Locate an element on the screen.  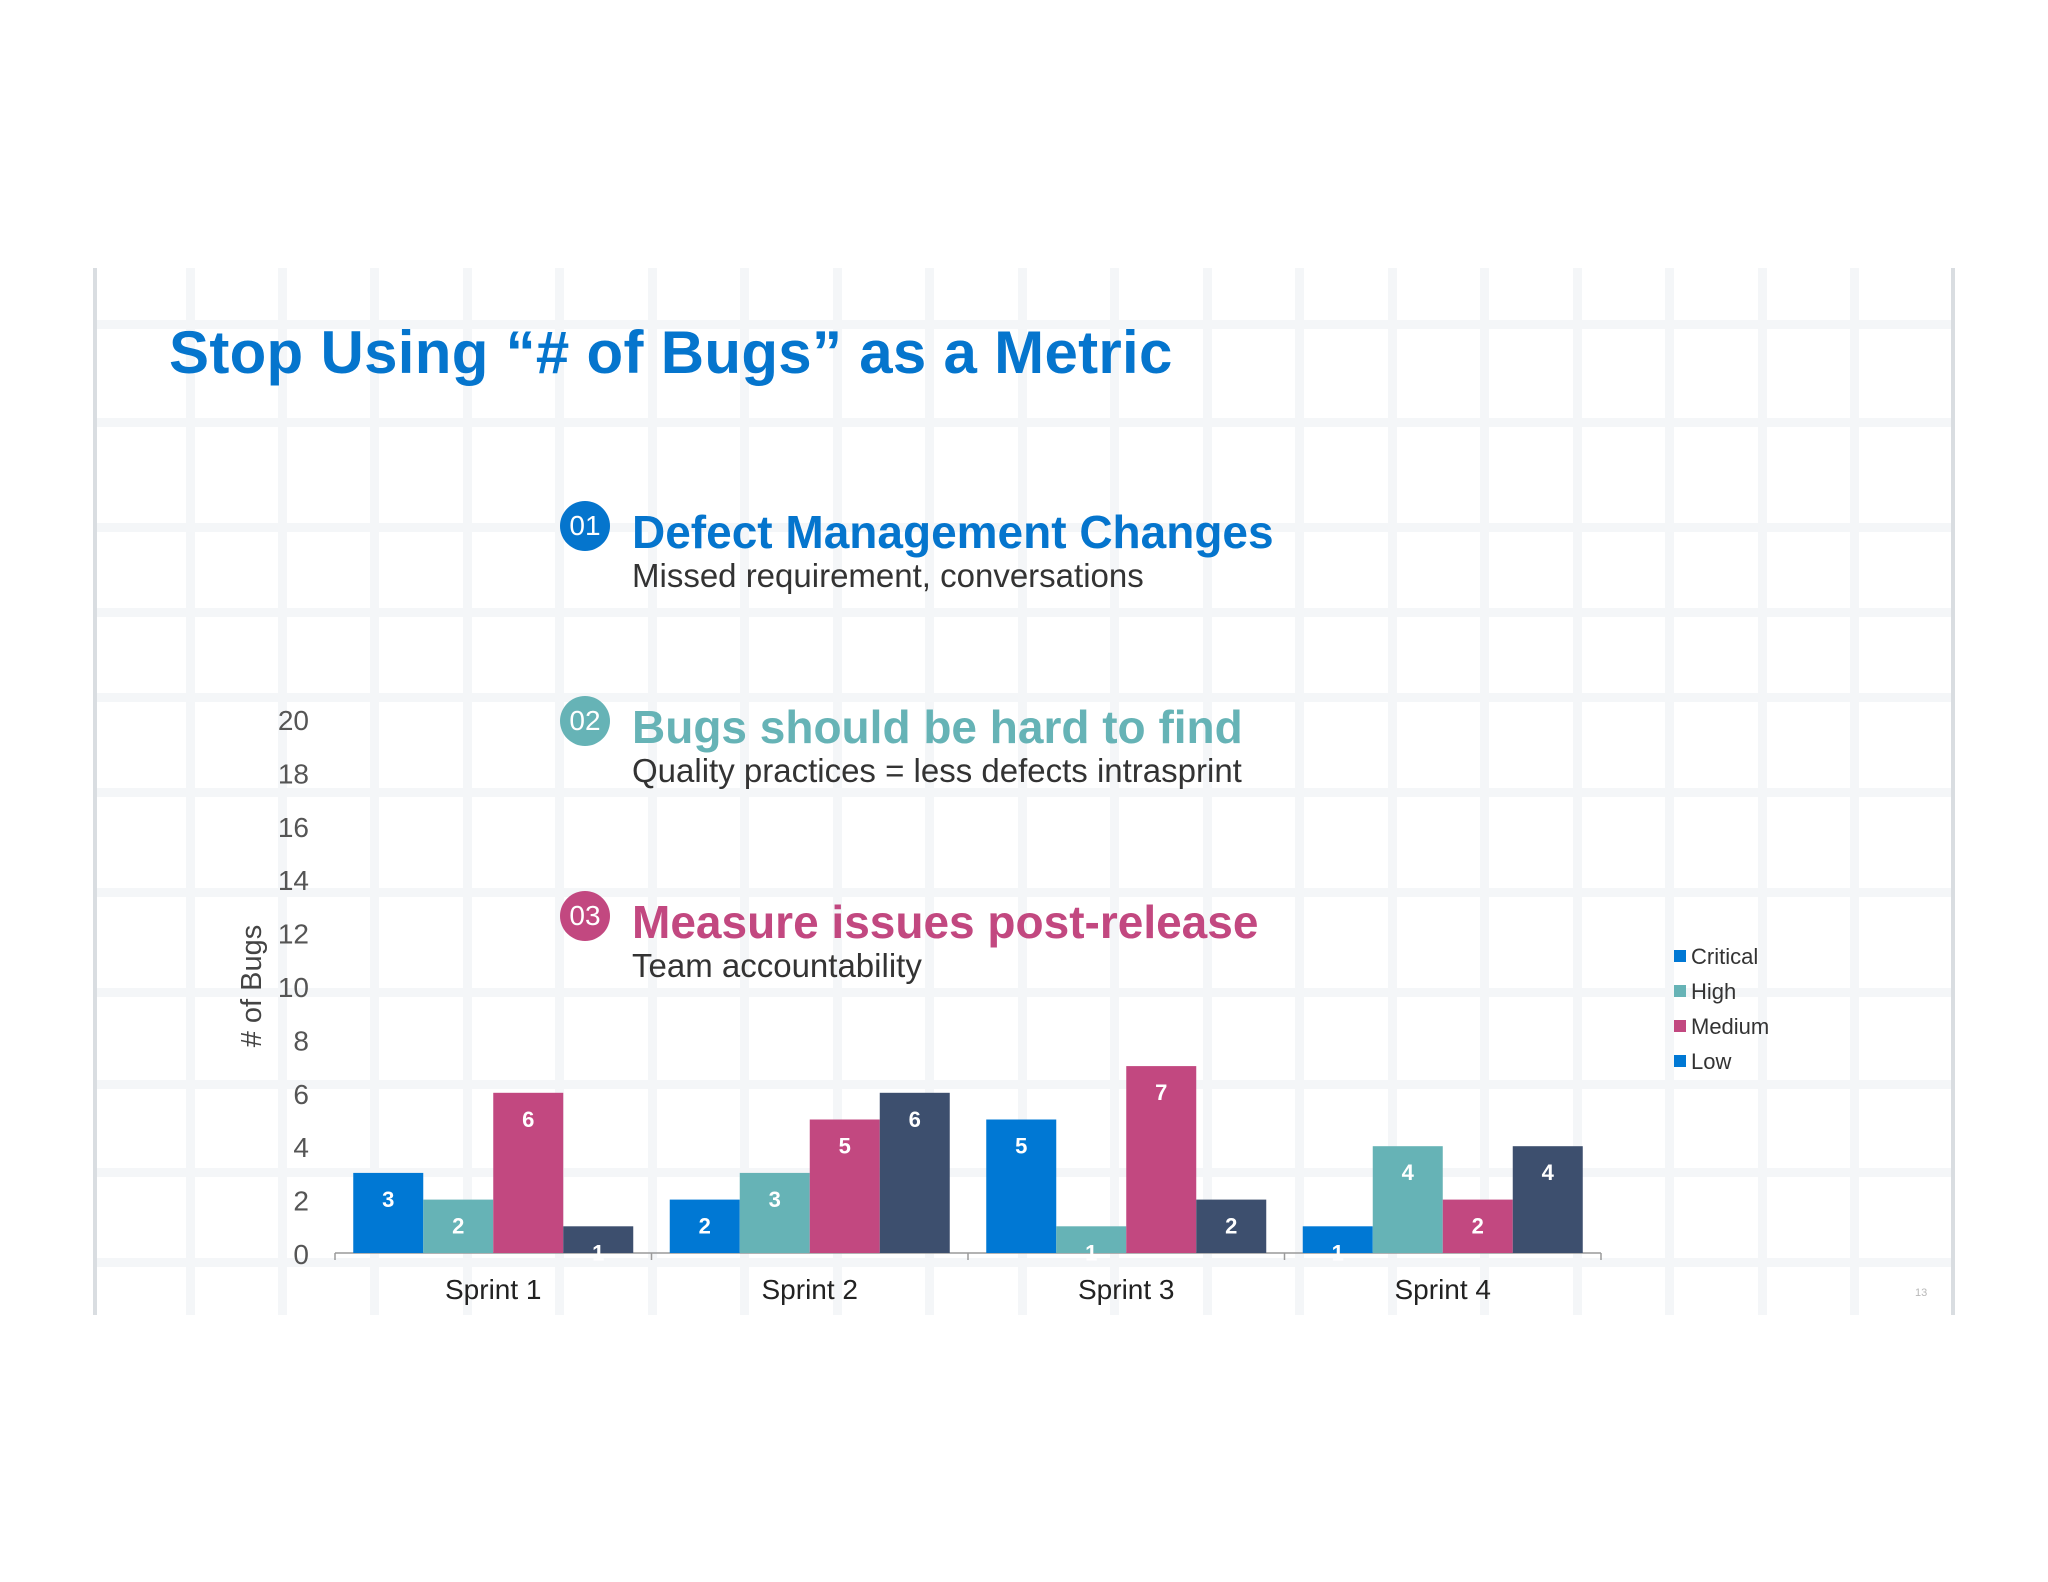
data-label: 7 is located at coordinates (1161, 1092).